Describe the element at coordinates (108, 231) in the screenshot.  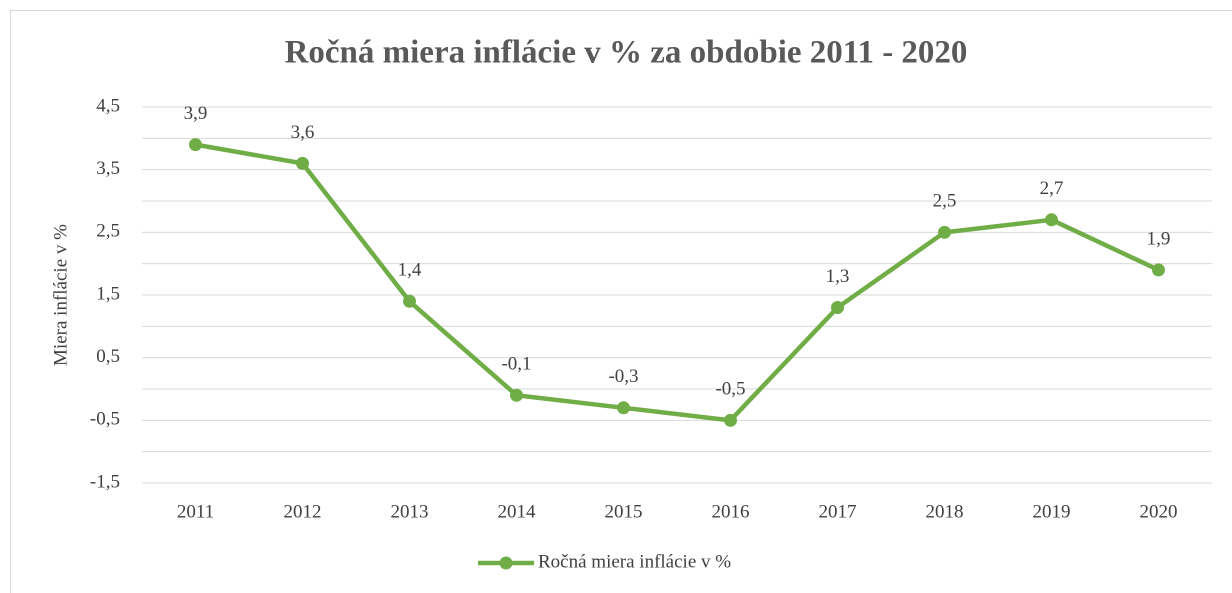
I see `y-tick-label: 2,5` at that location.